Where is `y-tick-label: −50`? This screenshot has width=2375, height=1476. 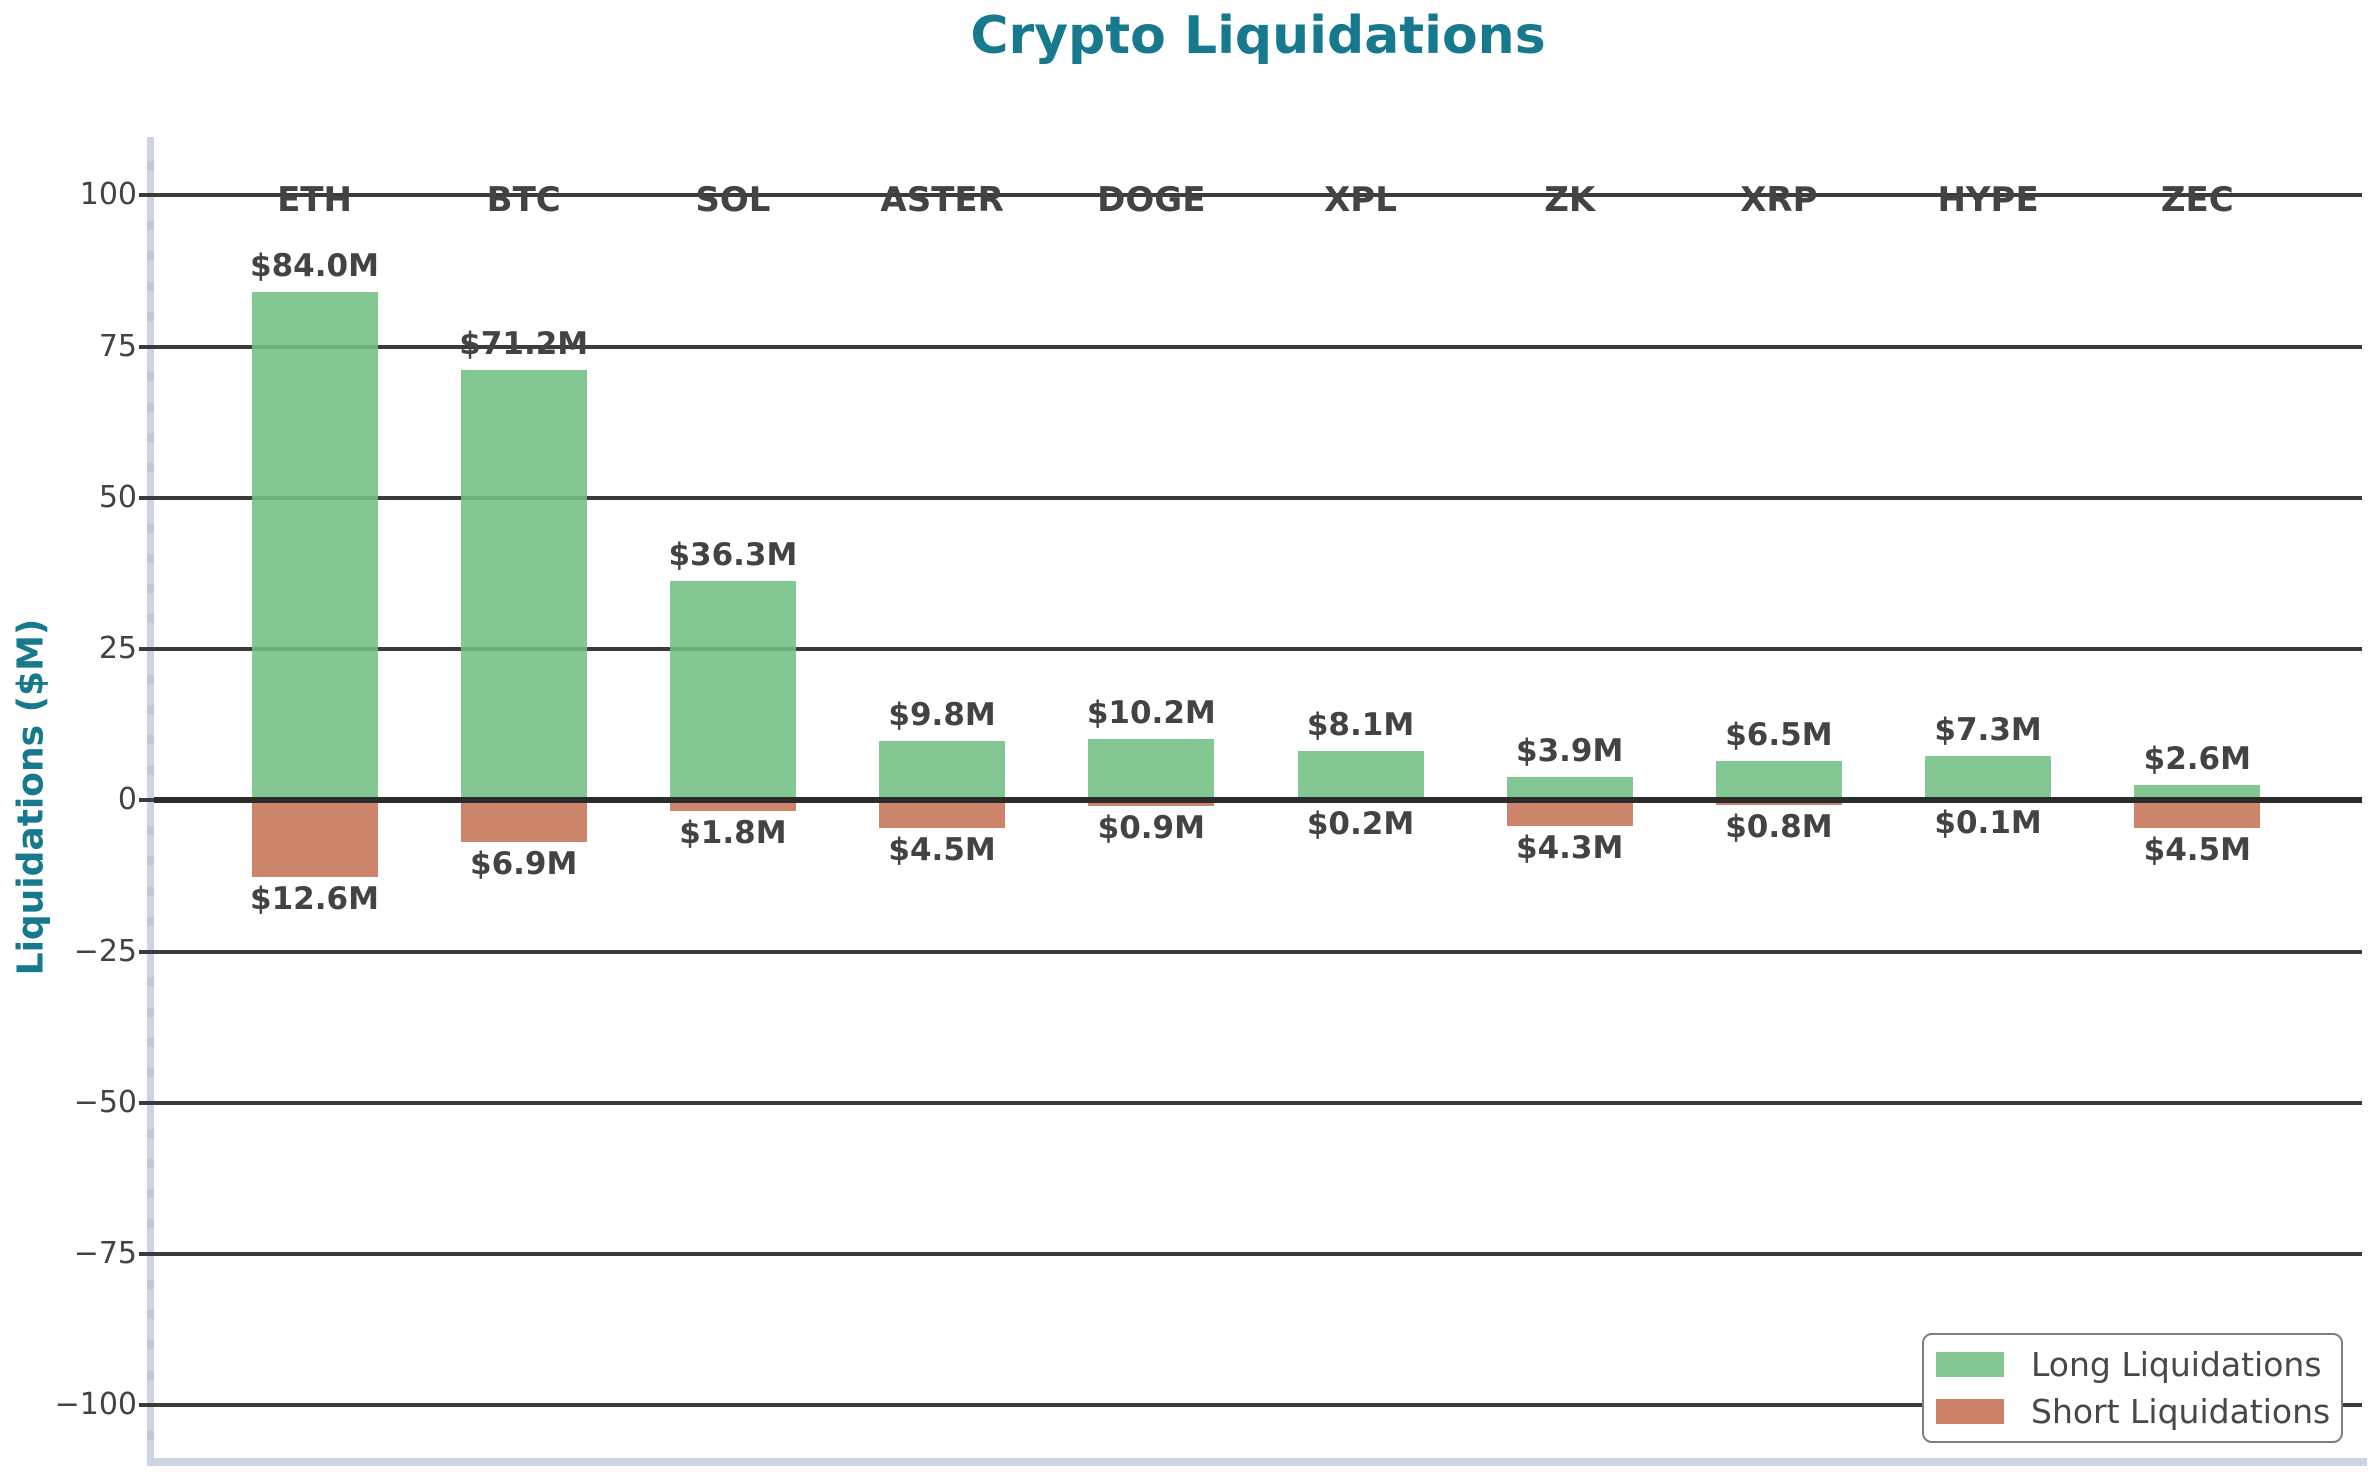 y-tick-label: −50 is located at coordinates (105, 1102).